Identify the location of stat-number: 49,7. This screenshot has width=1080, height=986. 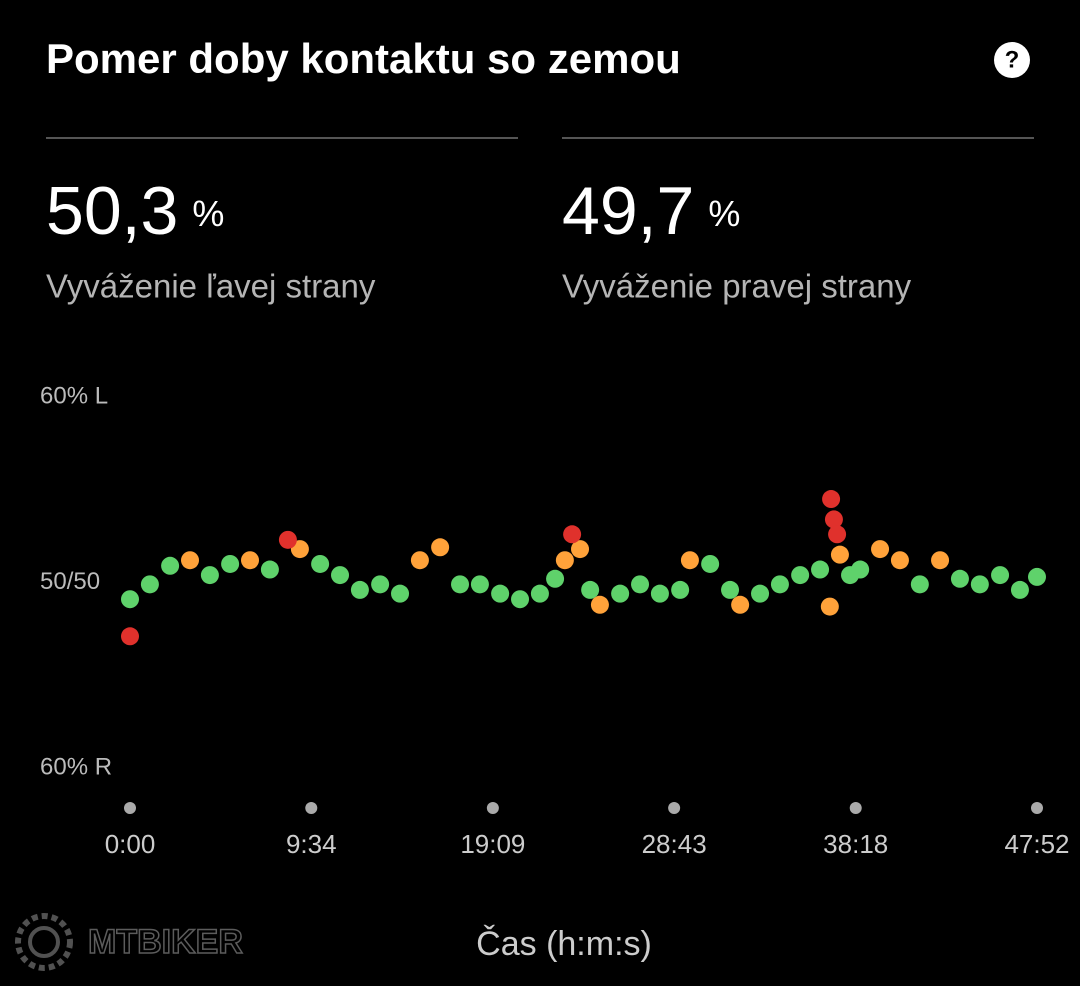
(628, 211).